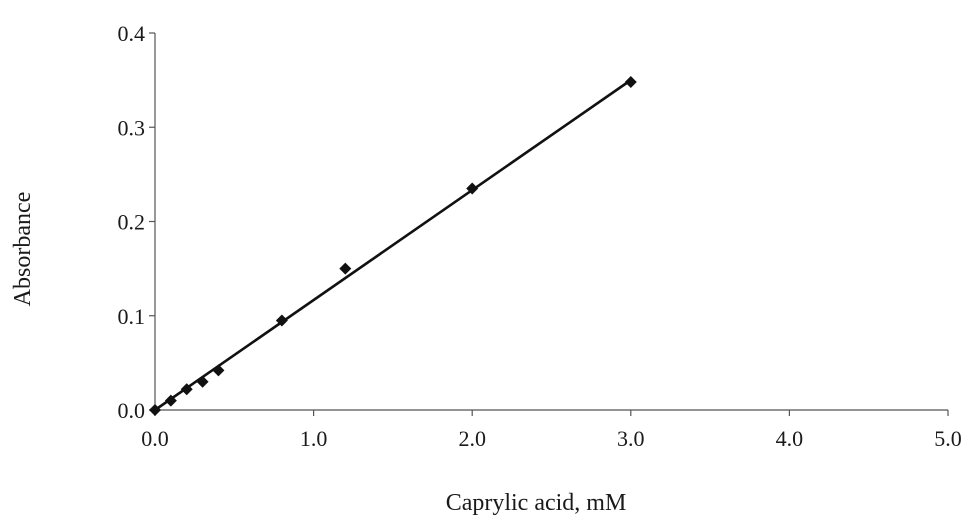 This screenshot has height=529, width=973. What do you see at coordinates (132, 127) in the screenshot?
I see `y-tick-label: 0.3` at bounding box center [132, 127].